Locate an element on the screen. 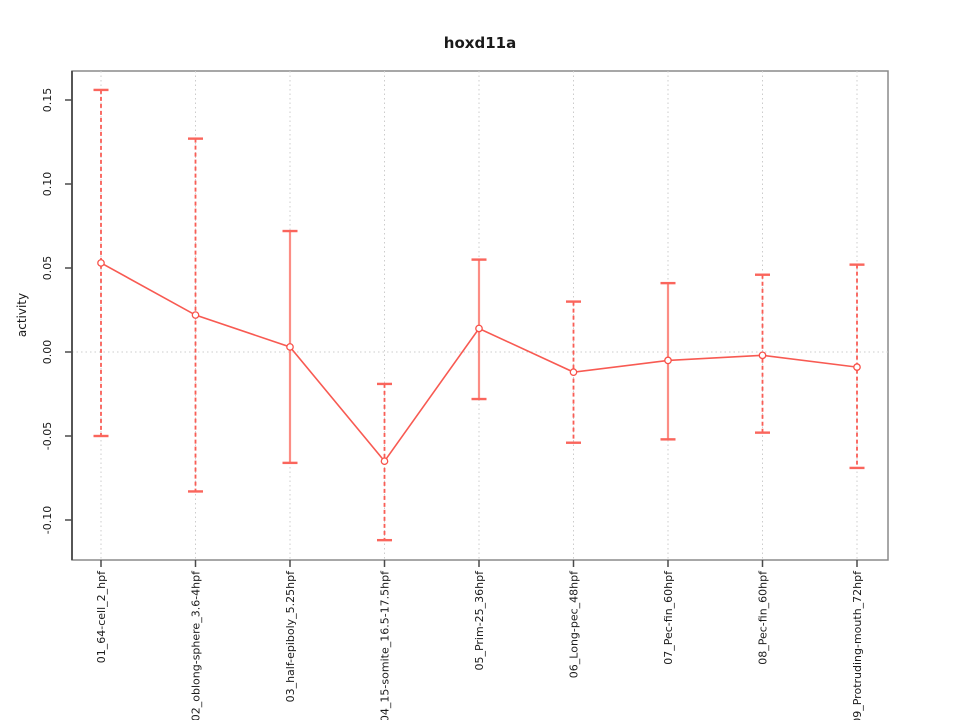 The width and height of the screenshot is (960, 720). y-tick-label: 0.15 is located at coordinates (47, 100).